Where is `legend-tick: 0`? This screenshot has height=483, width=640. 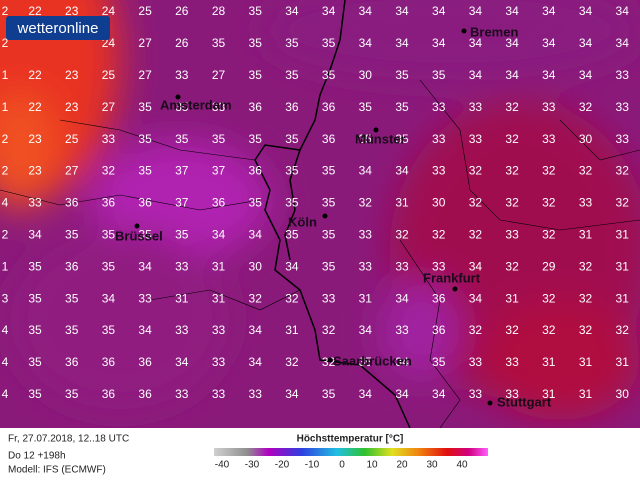 legend-tick: 0 is located at coordinates (342, 465).